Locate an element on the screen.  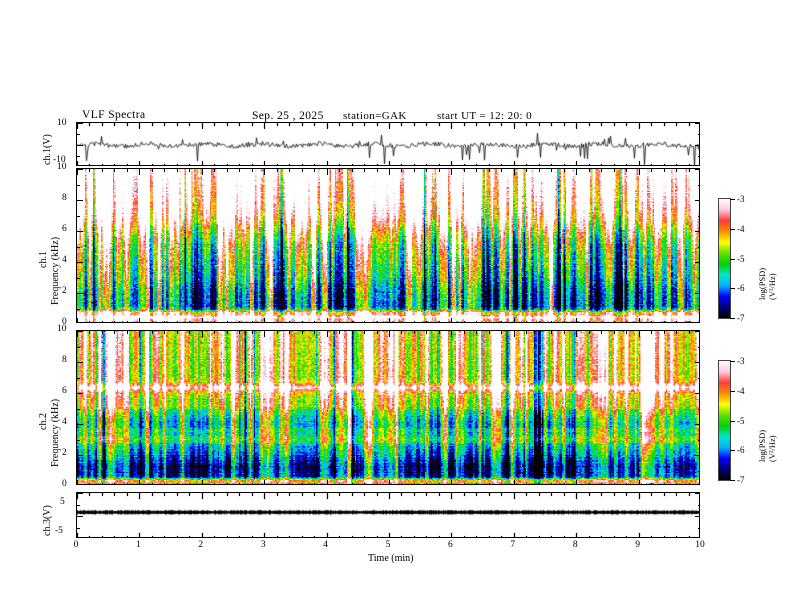
cb2-tick--6: -6 is located at coordinates (741, 450).